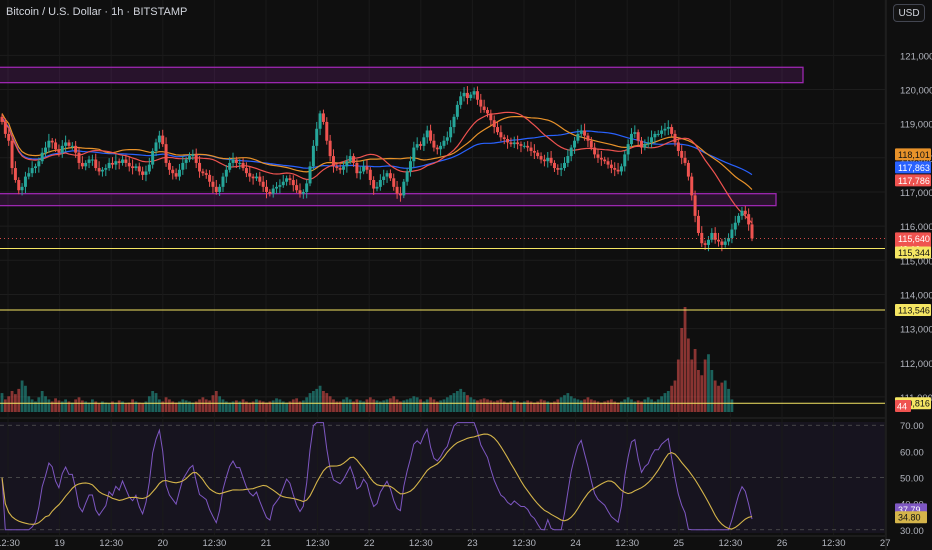 The width and height of the screenshot is (932, 550). I want to click on price-tick-label: 113,000, so click(916, 330).